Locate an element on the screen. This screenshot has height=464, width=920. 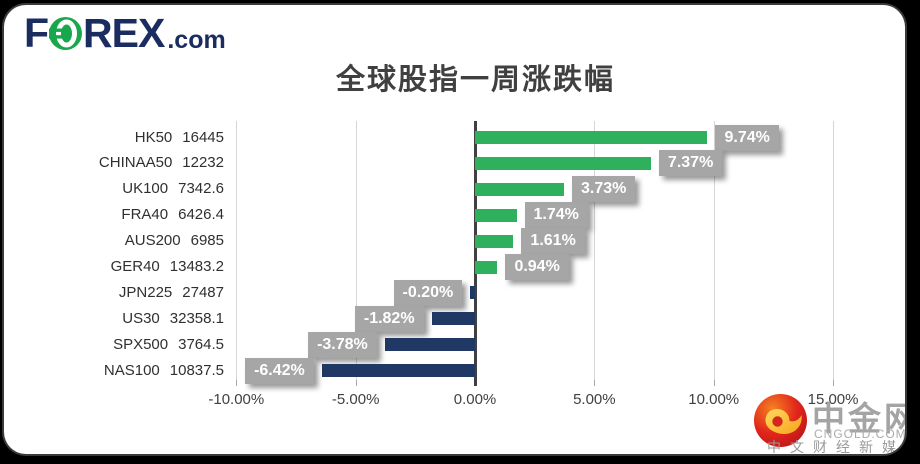
category-label-jpn225: JPN225 27487 is located at coordinates (171, 293).